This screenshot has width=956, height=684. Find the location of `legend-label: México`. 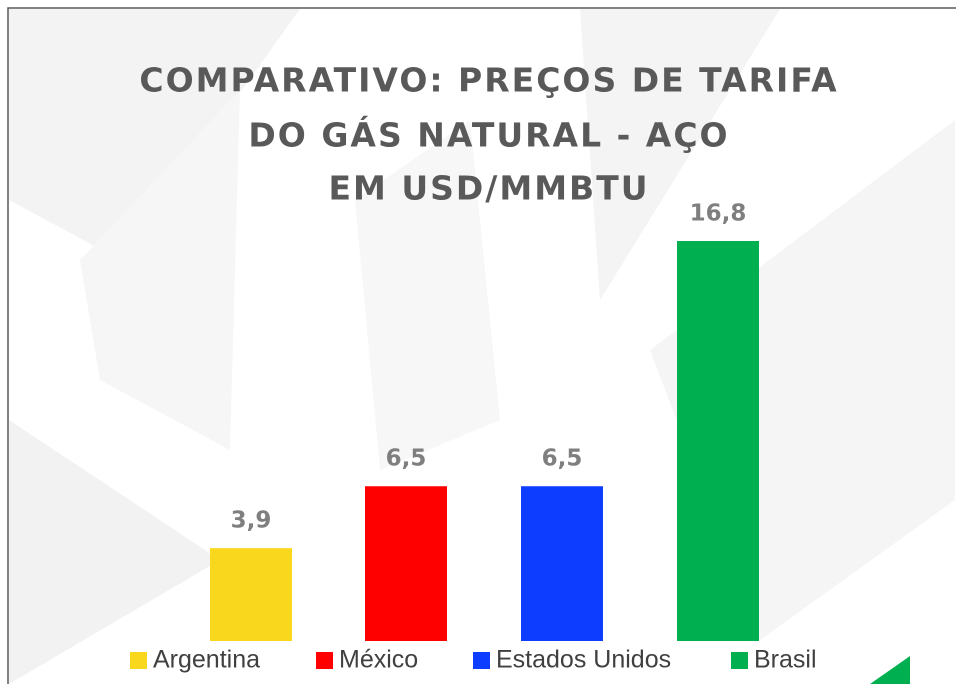

legend-label: México is located at coordinates (378, 660).